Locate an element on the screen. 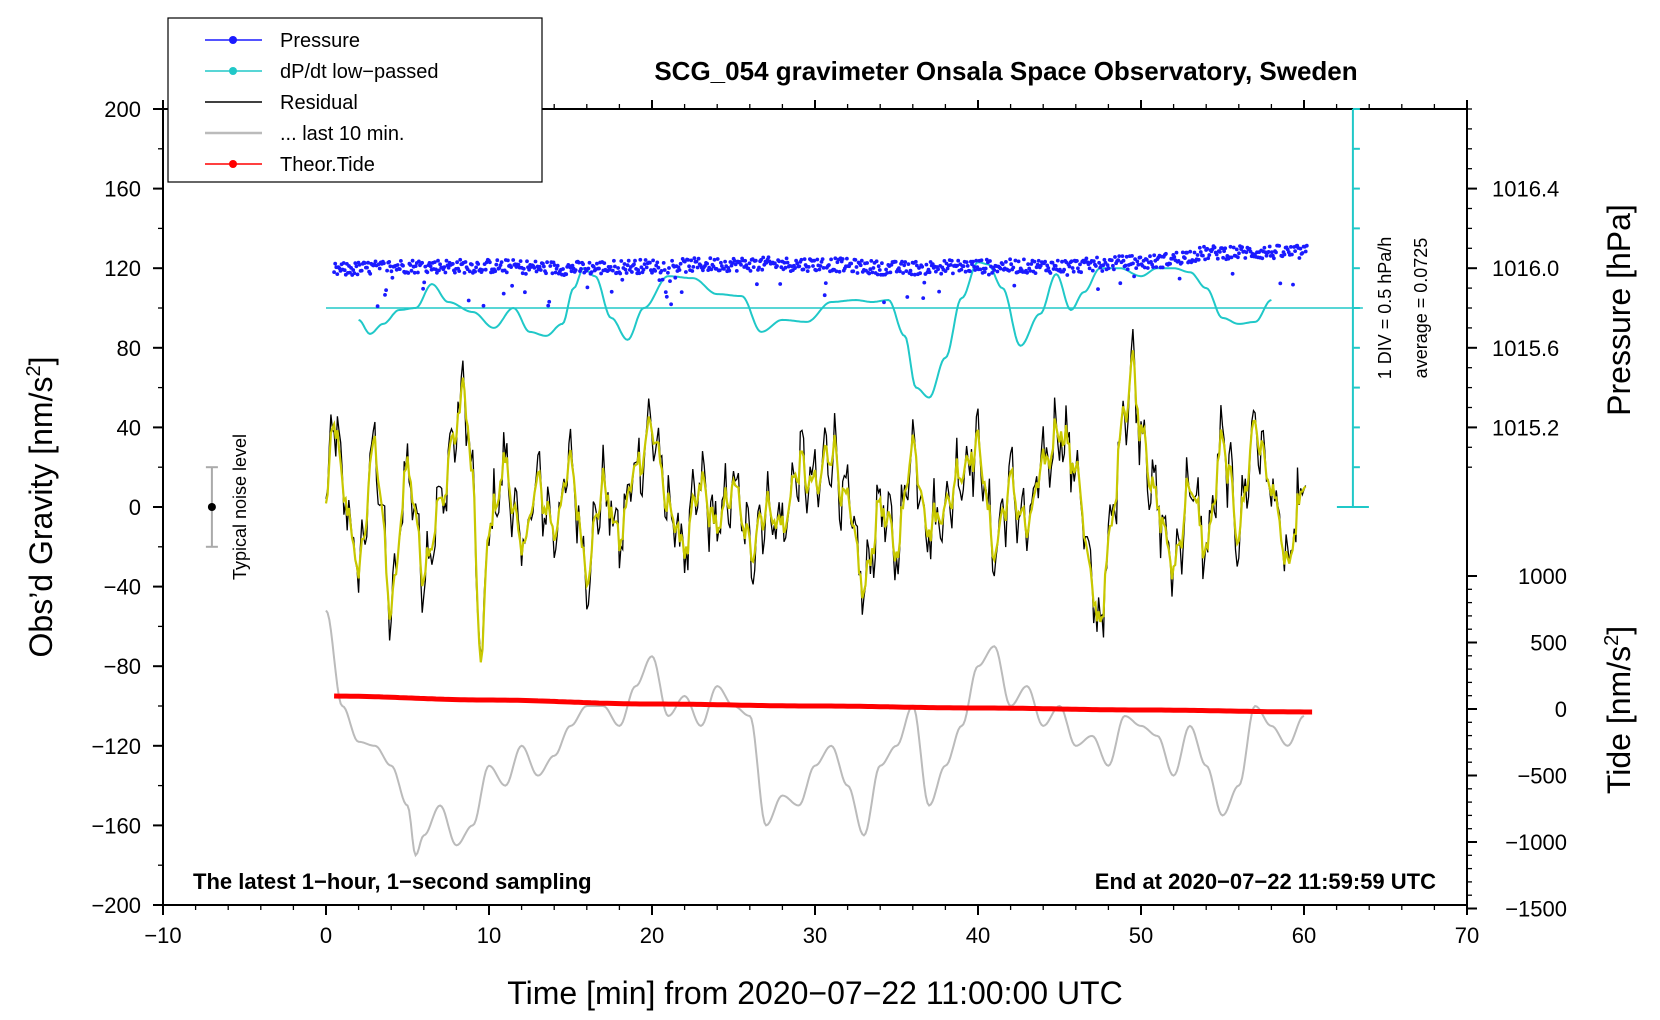  tide-tick-label: −1500 is located at coordinates (1536, 909).